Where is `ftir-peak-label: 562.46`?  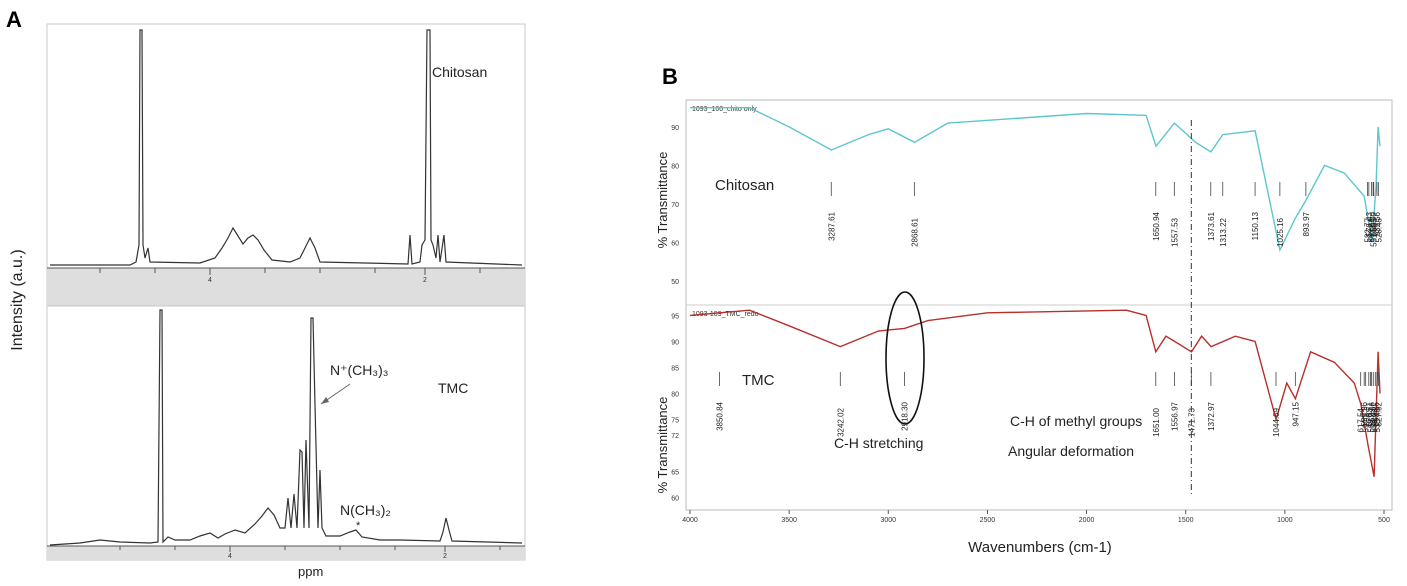 ftir-peak-label: 562.46 is located at coordinates (1372, 413).